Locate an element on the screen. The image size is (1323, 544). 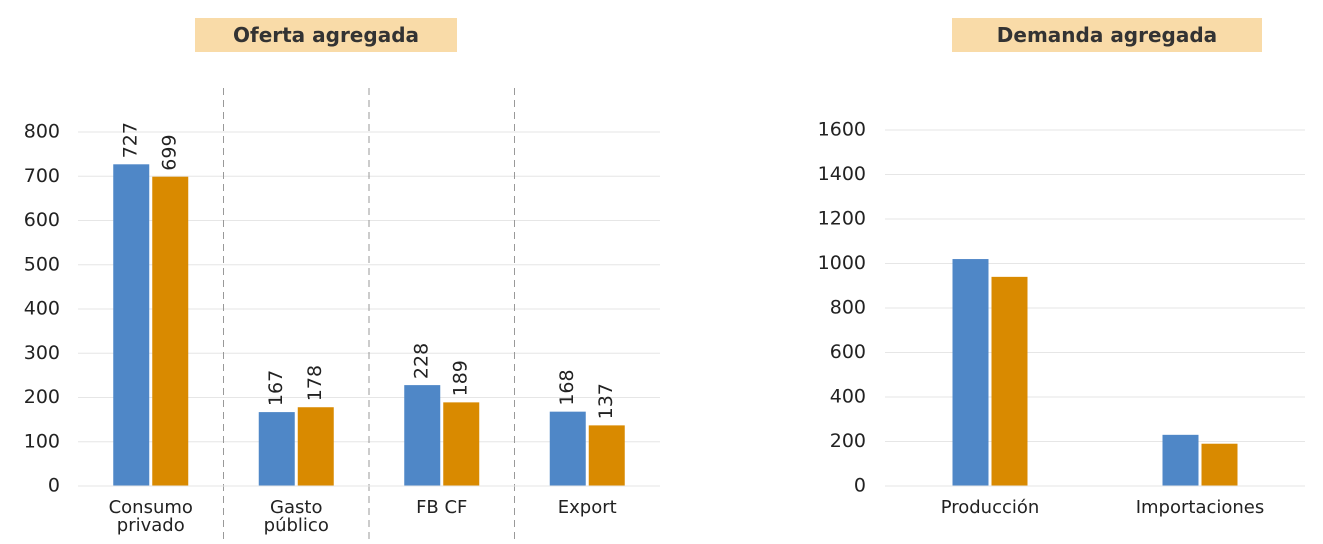
chart-title: Oferta agregada is located at coordinates (326, 35).